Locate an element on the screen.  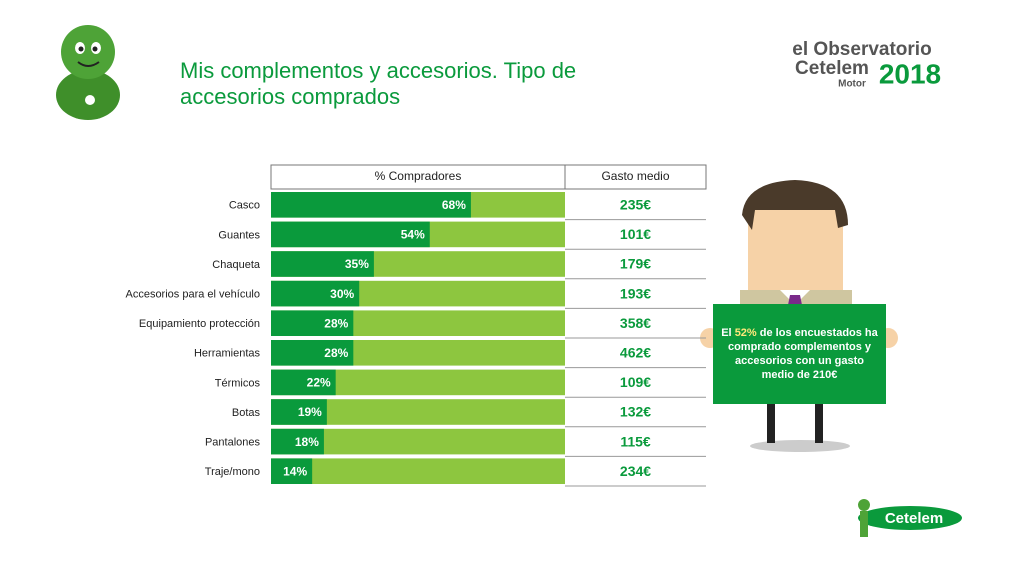
spend-label: 358€ is located at coordinates (635, 323).